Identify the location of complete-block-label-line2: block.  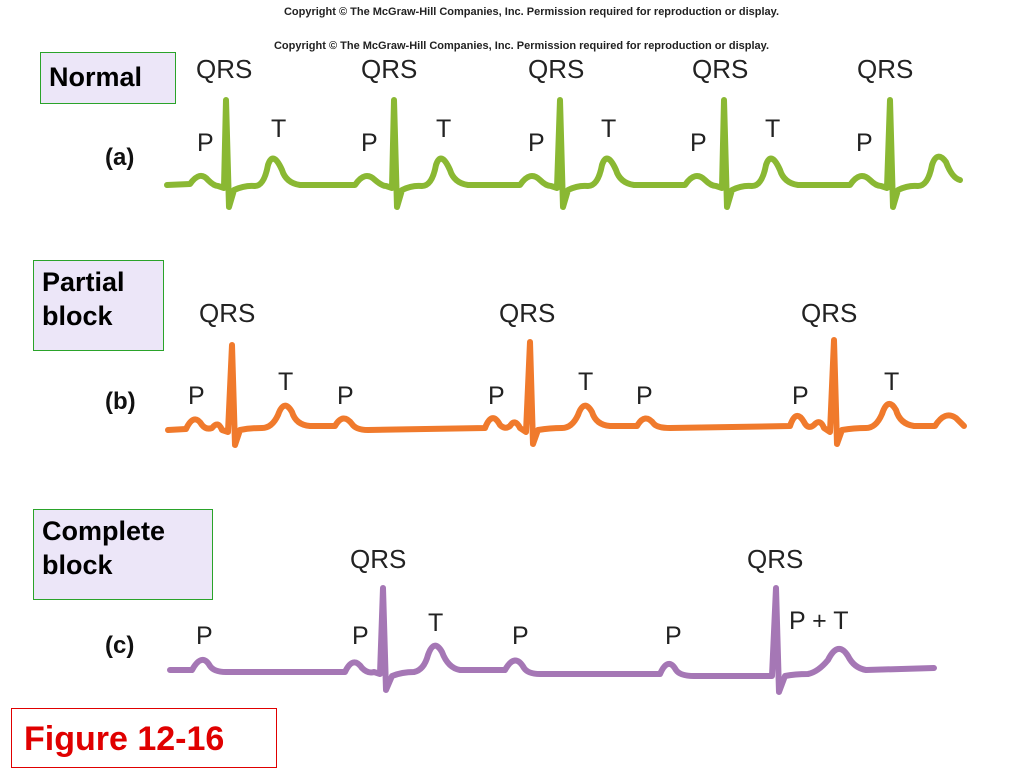
(77, 565).